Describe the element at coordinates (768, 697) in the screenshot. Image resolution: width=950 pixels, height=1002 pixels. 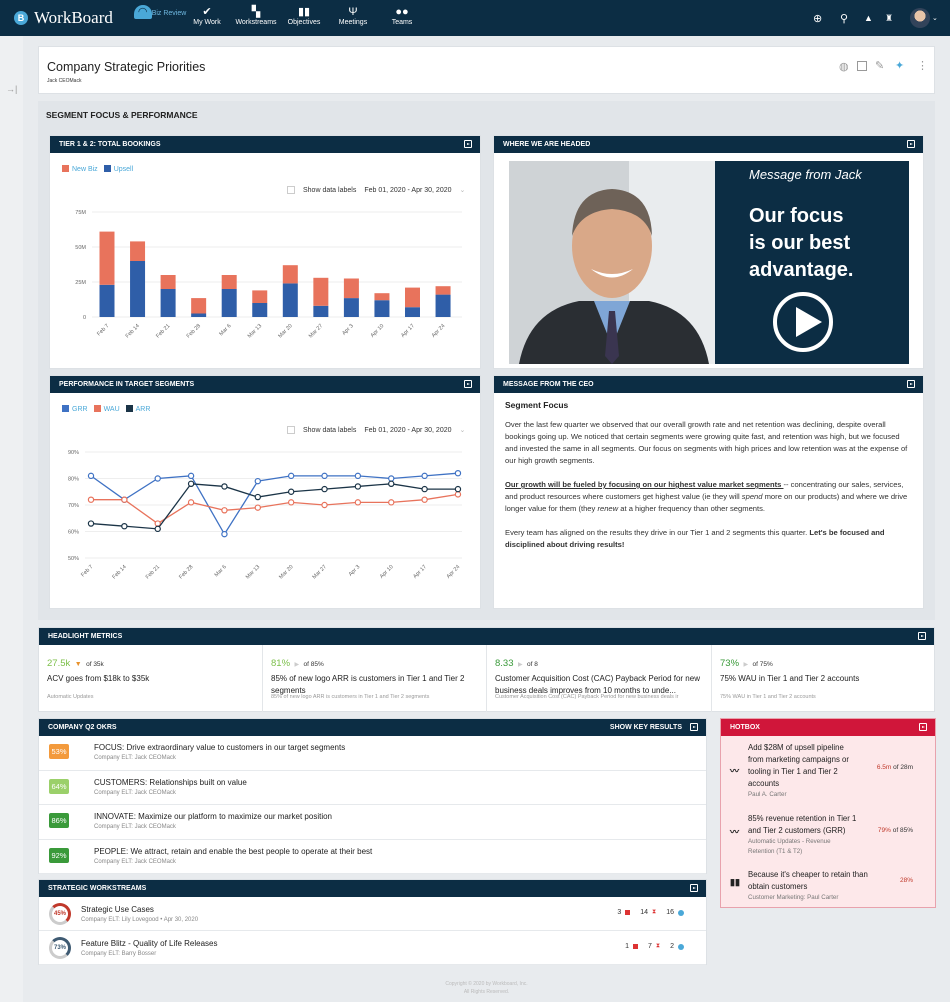
I see `metric-source: 75% WAU in Tier 1 and Tier 2 accounts` at that location.